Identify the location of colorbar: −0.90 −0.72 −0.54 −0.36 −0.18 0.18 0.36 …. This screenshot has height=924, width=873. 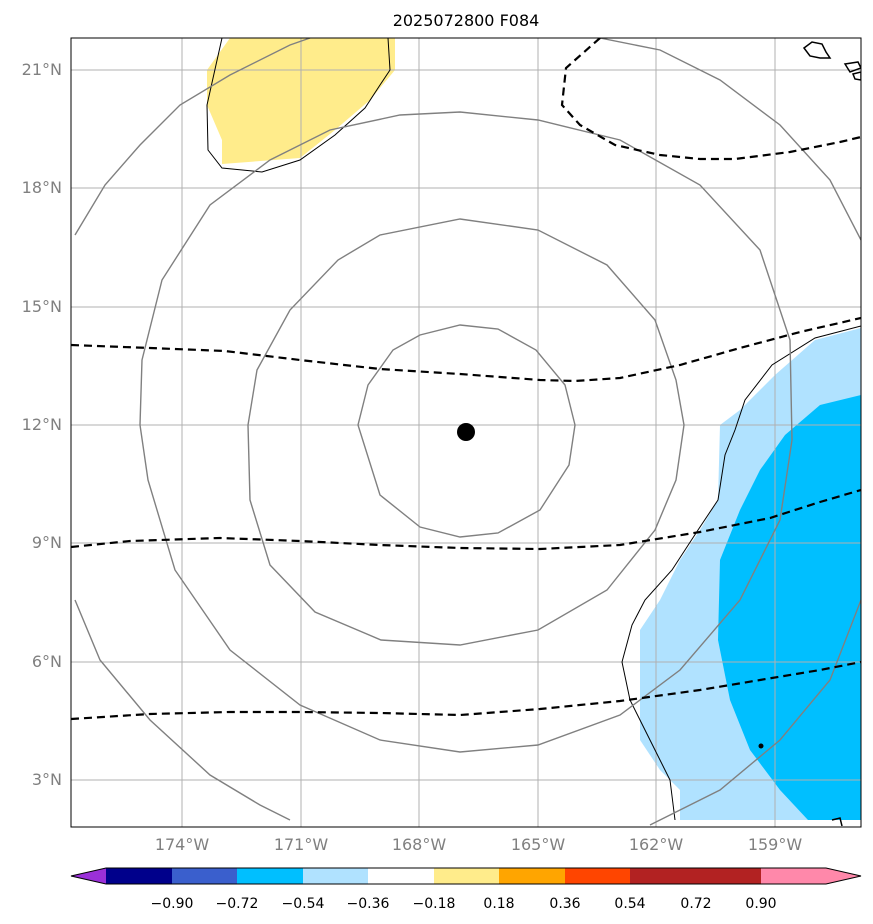
(466, 889).